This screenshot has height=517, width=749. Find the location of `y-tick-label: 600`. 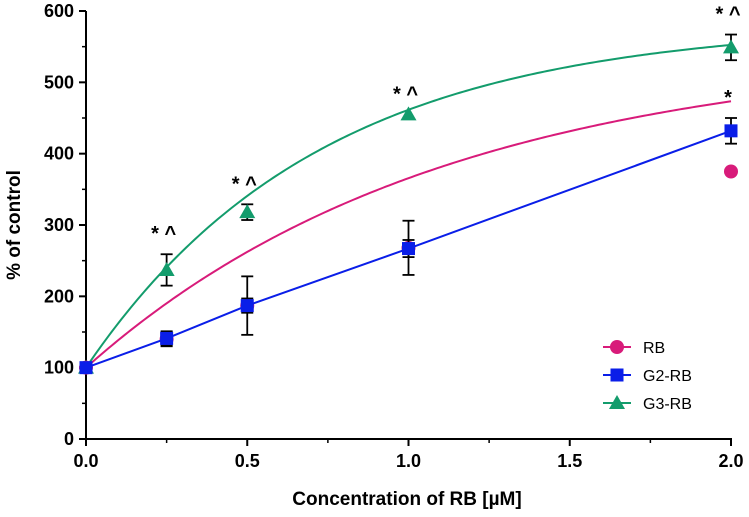

y-tick-label: 600 is located at coordinates (59, 11).